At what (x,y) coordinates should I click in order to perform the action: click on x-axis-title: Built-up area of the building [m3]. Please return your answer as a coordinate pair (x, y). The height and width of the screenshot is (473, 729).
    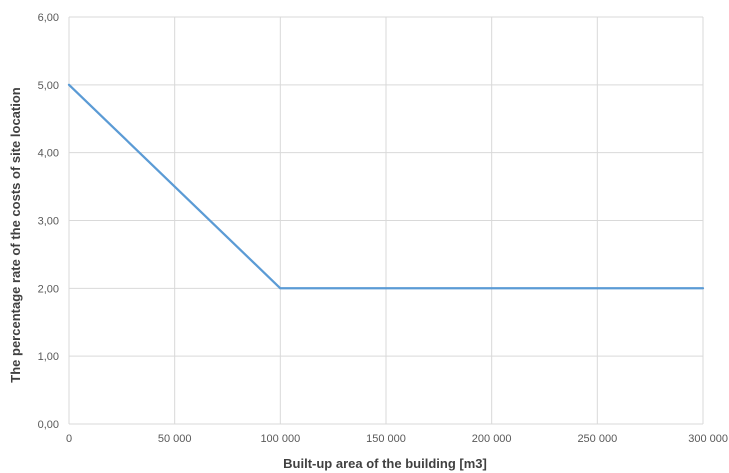
    Looking at the image, I should click on (385, 463).